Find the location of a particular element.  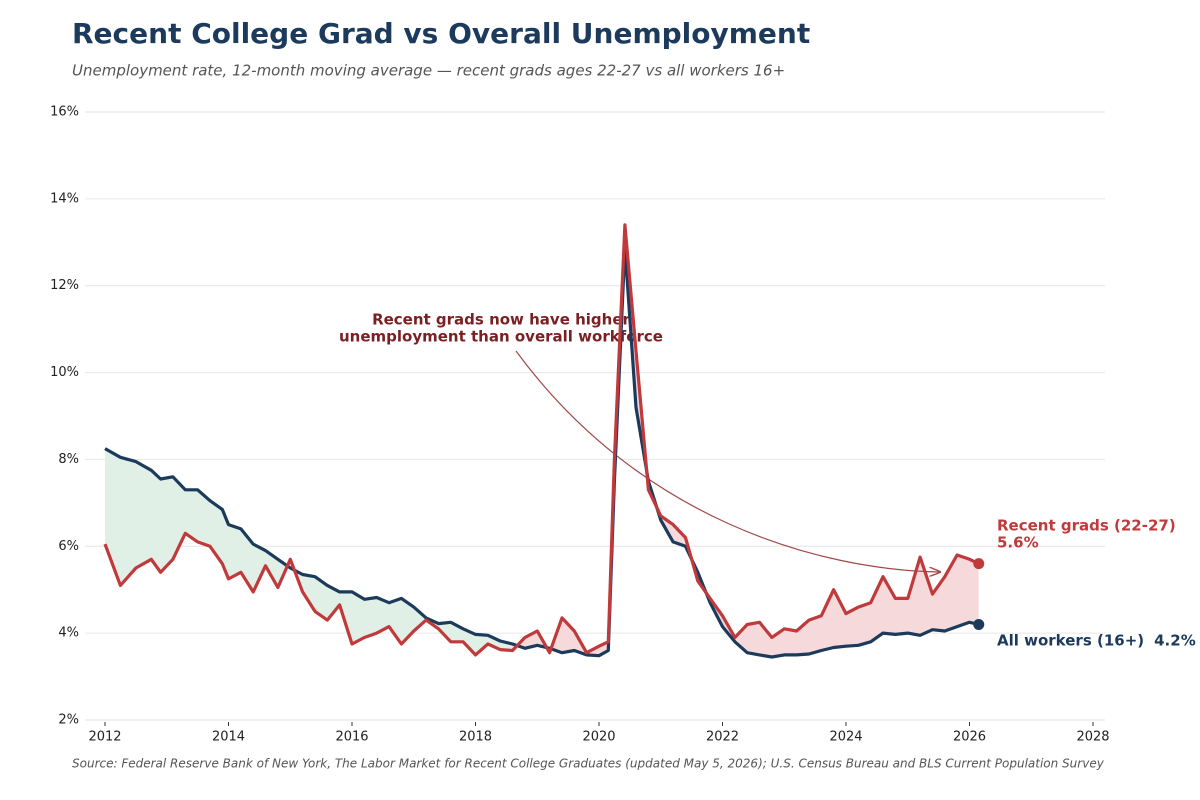

x-tick-label: 2020 is located at coordinates (598, 737).